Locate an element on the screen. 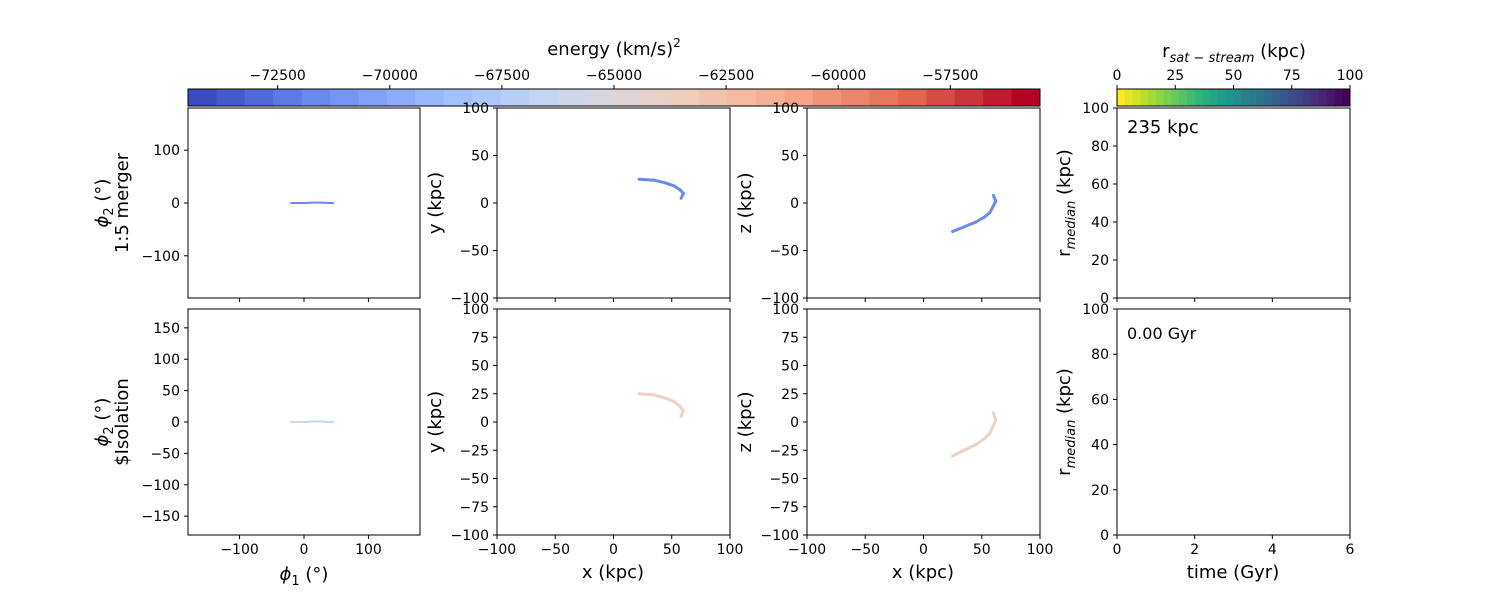 The image size is (1500, 600). row-label-top: ϕ2 (°) 1:5 merger is located at coordinates (112, 202).